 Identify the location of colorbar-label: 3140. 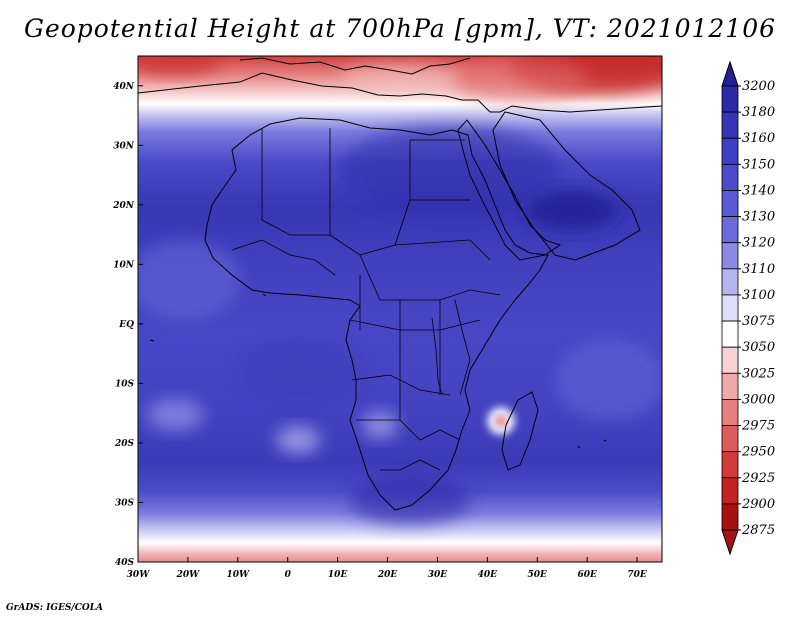
(758, 190).